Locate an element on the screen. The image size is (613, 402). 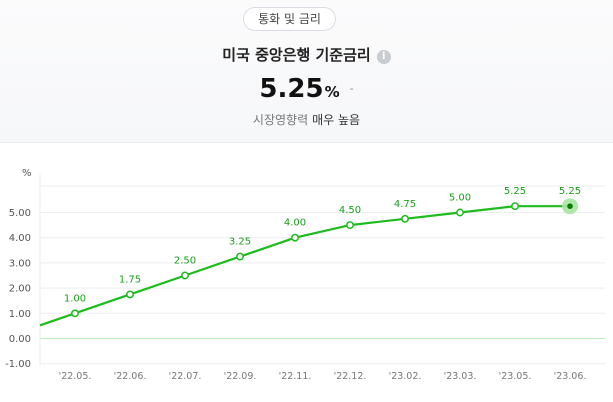
indicator-title-row: 미국 중앙은행 기준금리 i is located at coordinates (306, 55).